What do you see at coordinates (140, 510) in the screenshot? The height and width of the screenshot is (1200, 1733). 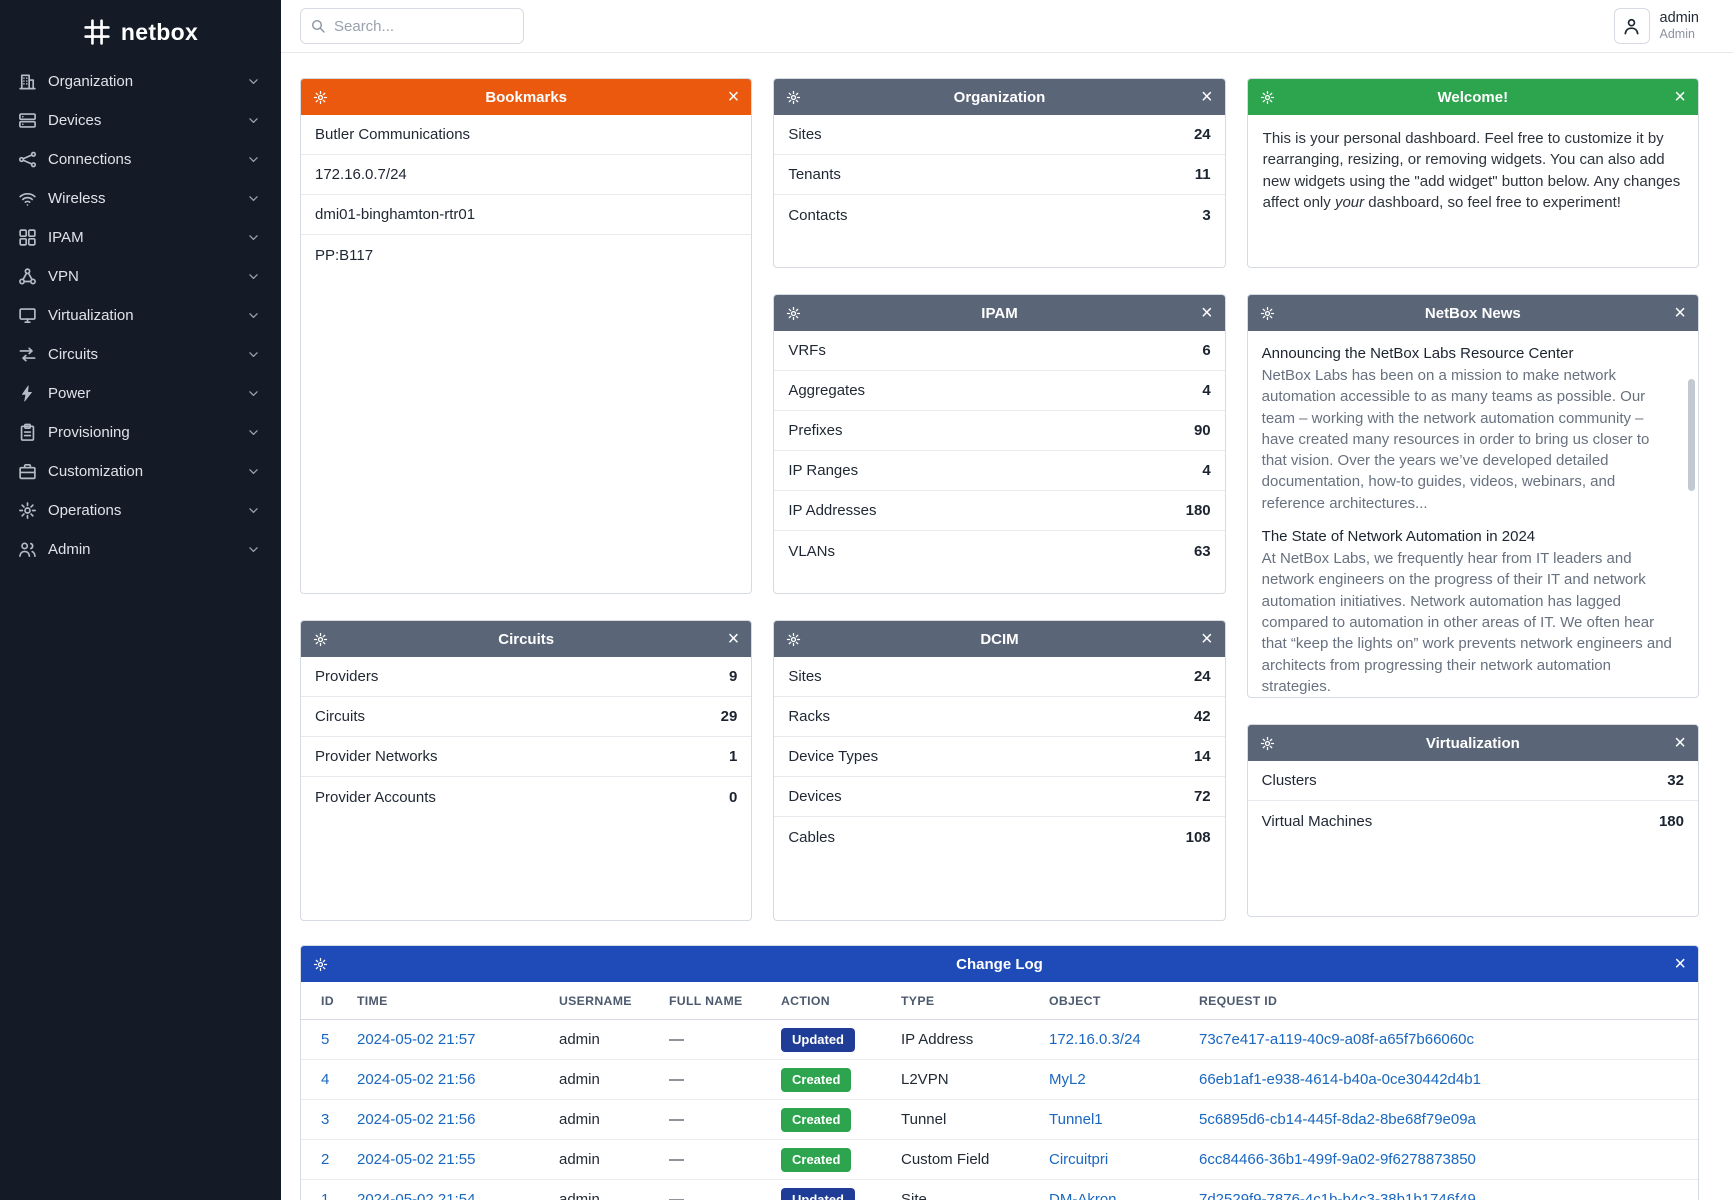 I see `sidebar-item-operations: Operations` at bounding box center [140, 510].